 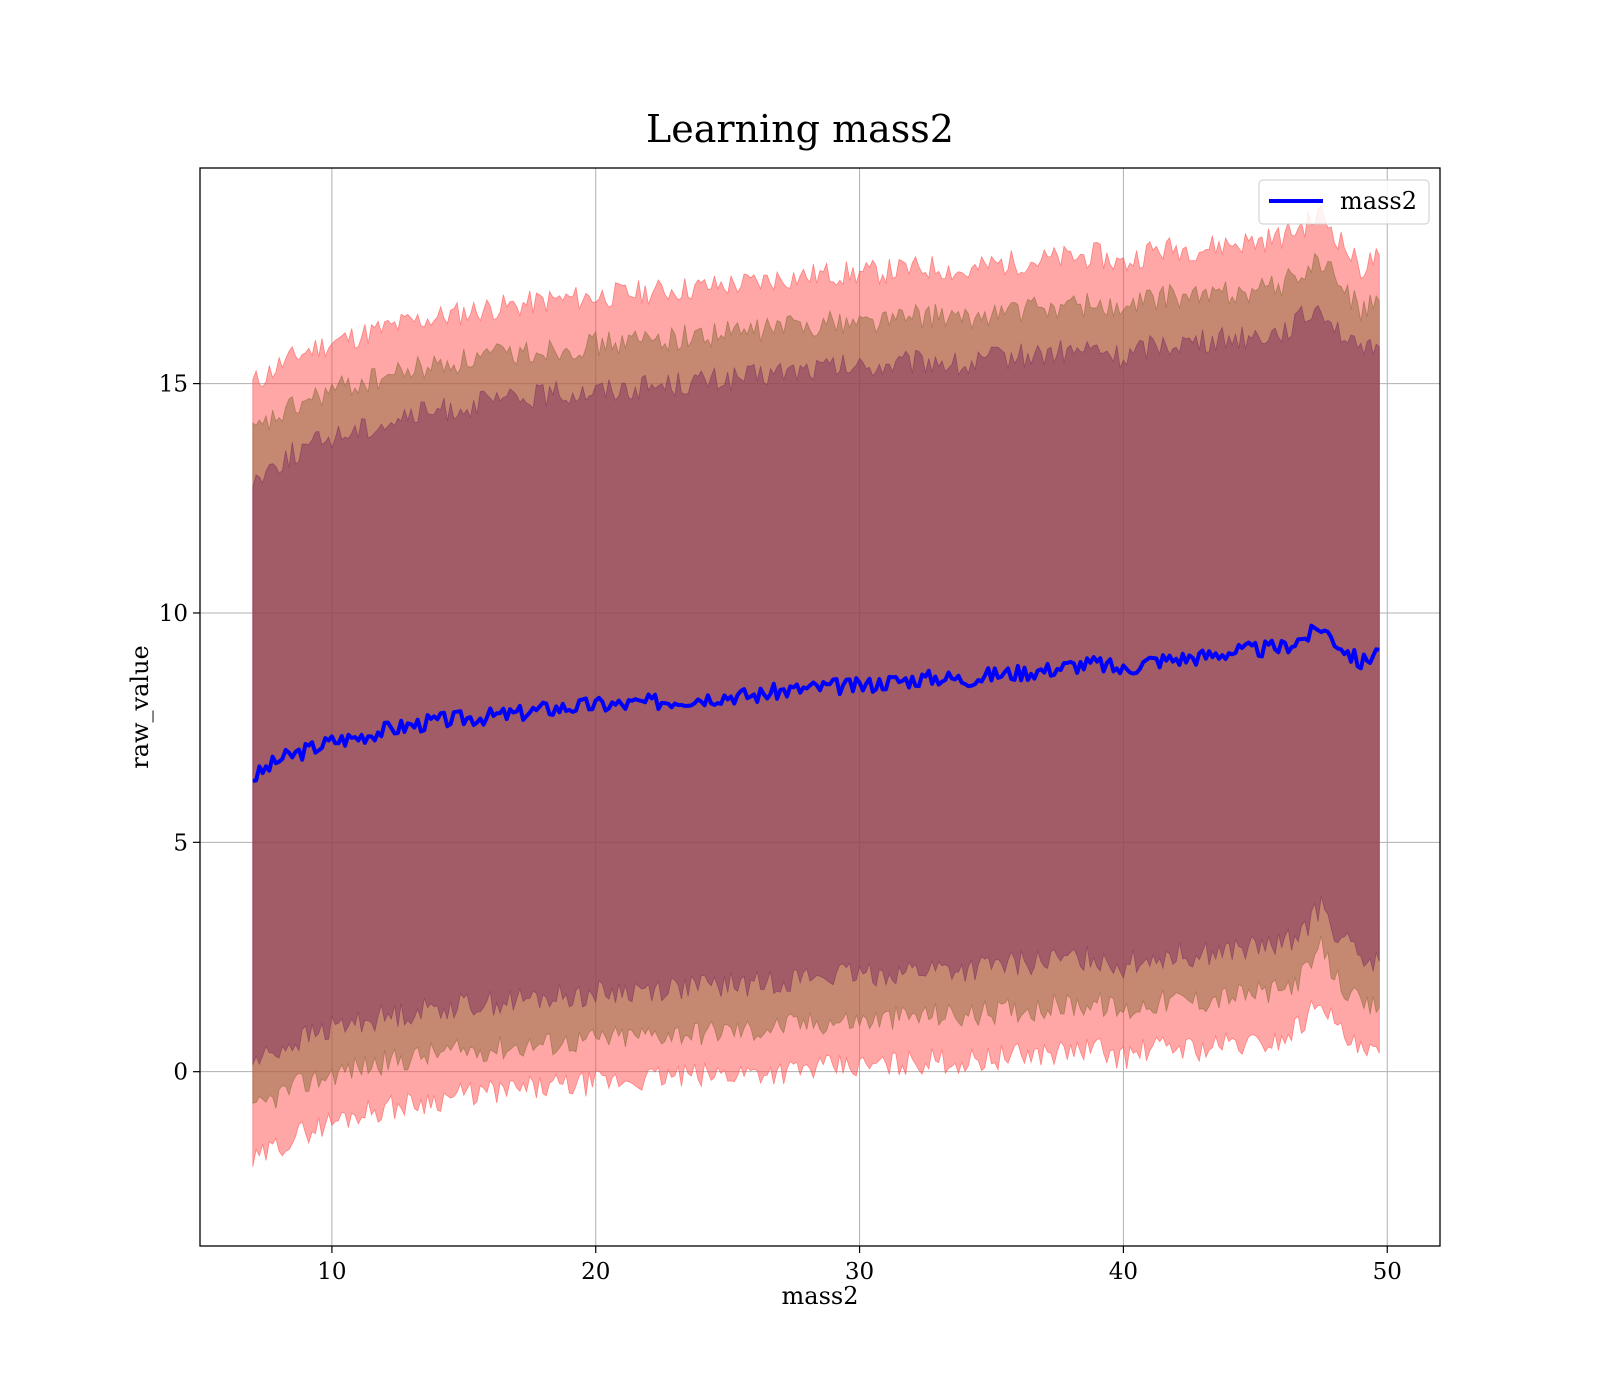 I want to click on legend: mass2, so click(x=1344, y=202).